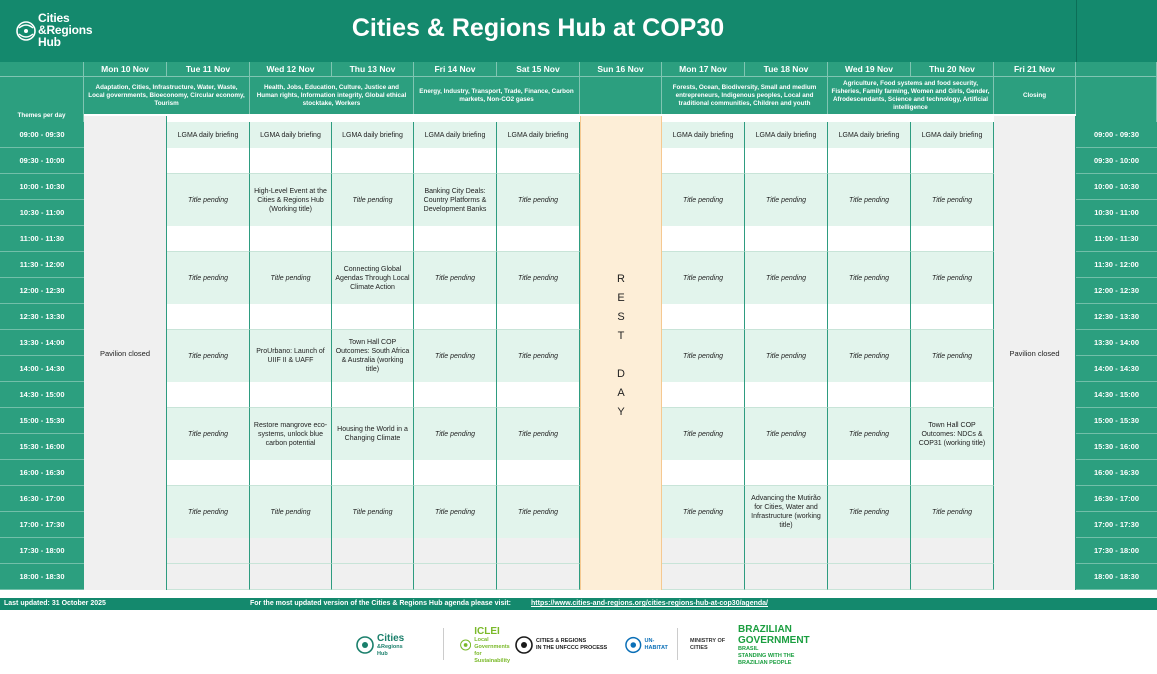  What do you see at coordinates (1116, 291) in the screenshot?
I see `time-label-right: 12:00 - 12:30` at bounding box center [1116, 291].